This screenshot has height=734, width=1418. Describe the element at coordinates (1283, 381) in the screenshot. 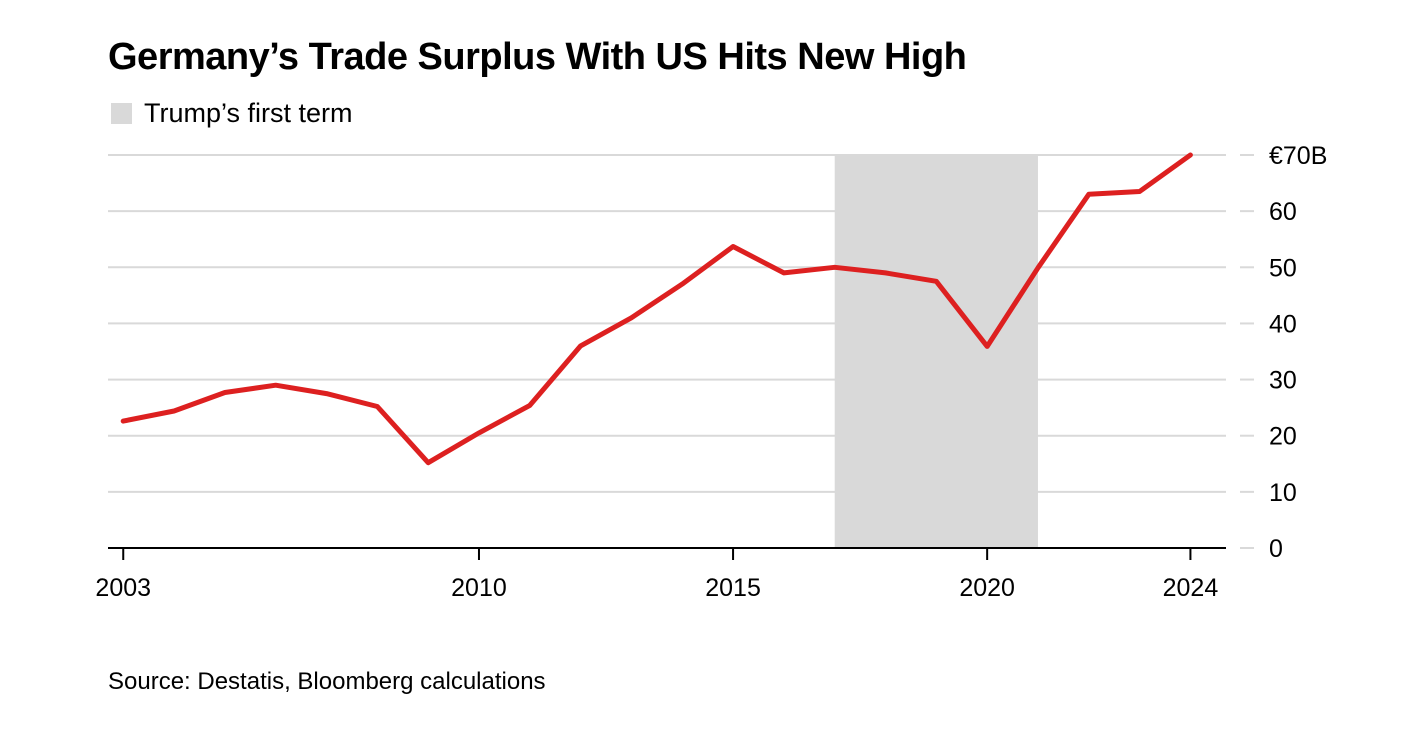

I see `y-tick-label: 30` at that location.